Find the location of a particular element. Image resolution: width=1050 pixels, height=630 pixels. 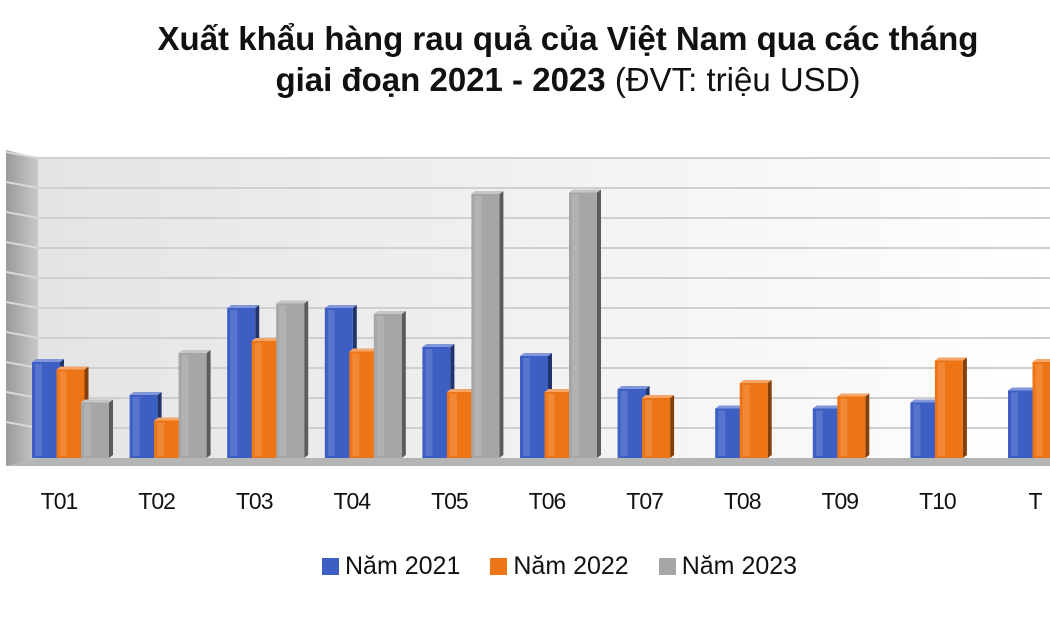

x-axis-tick-labels: T01 T02 T03 T04 T05 T06 T07 T08 T09 T10 T is located at coordinates (542, 501).